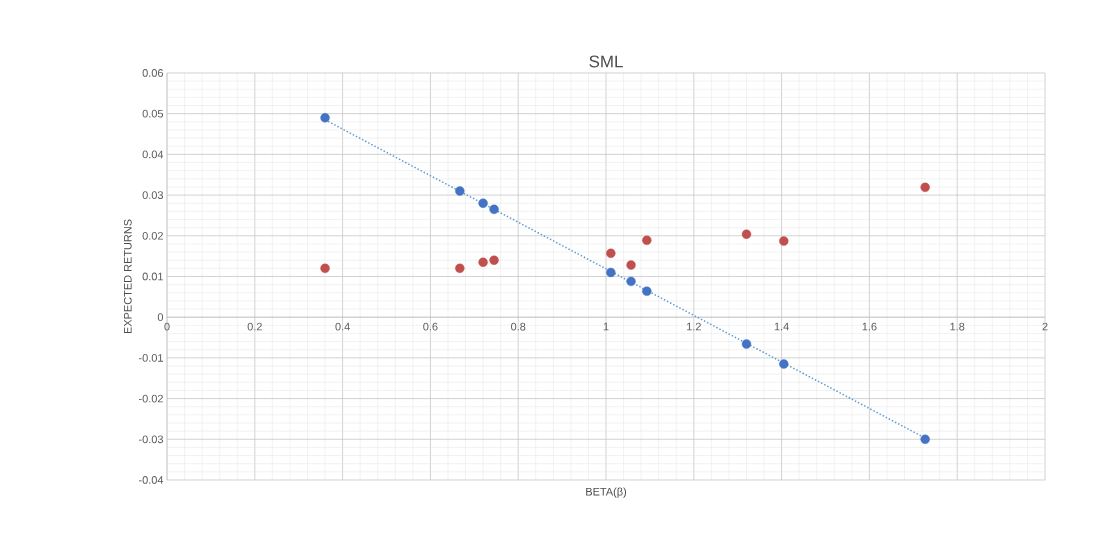 This screenshot has height=544, width=1096. Describe the element at coordinates (167, 326) in the screenshot. I see `x-tick-label: 0` at that location.